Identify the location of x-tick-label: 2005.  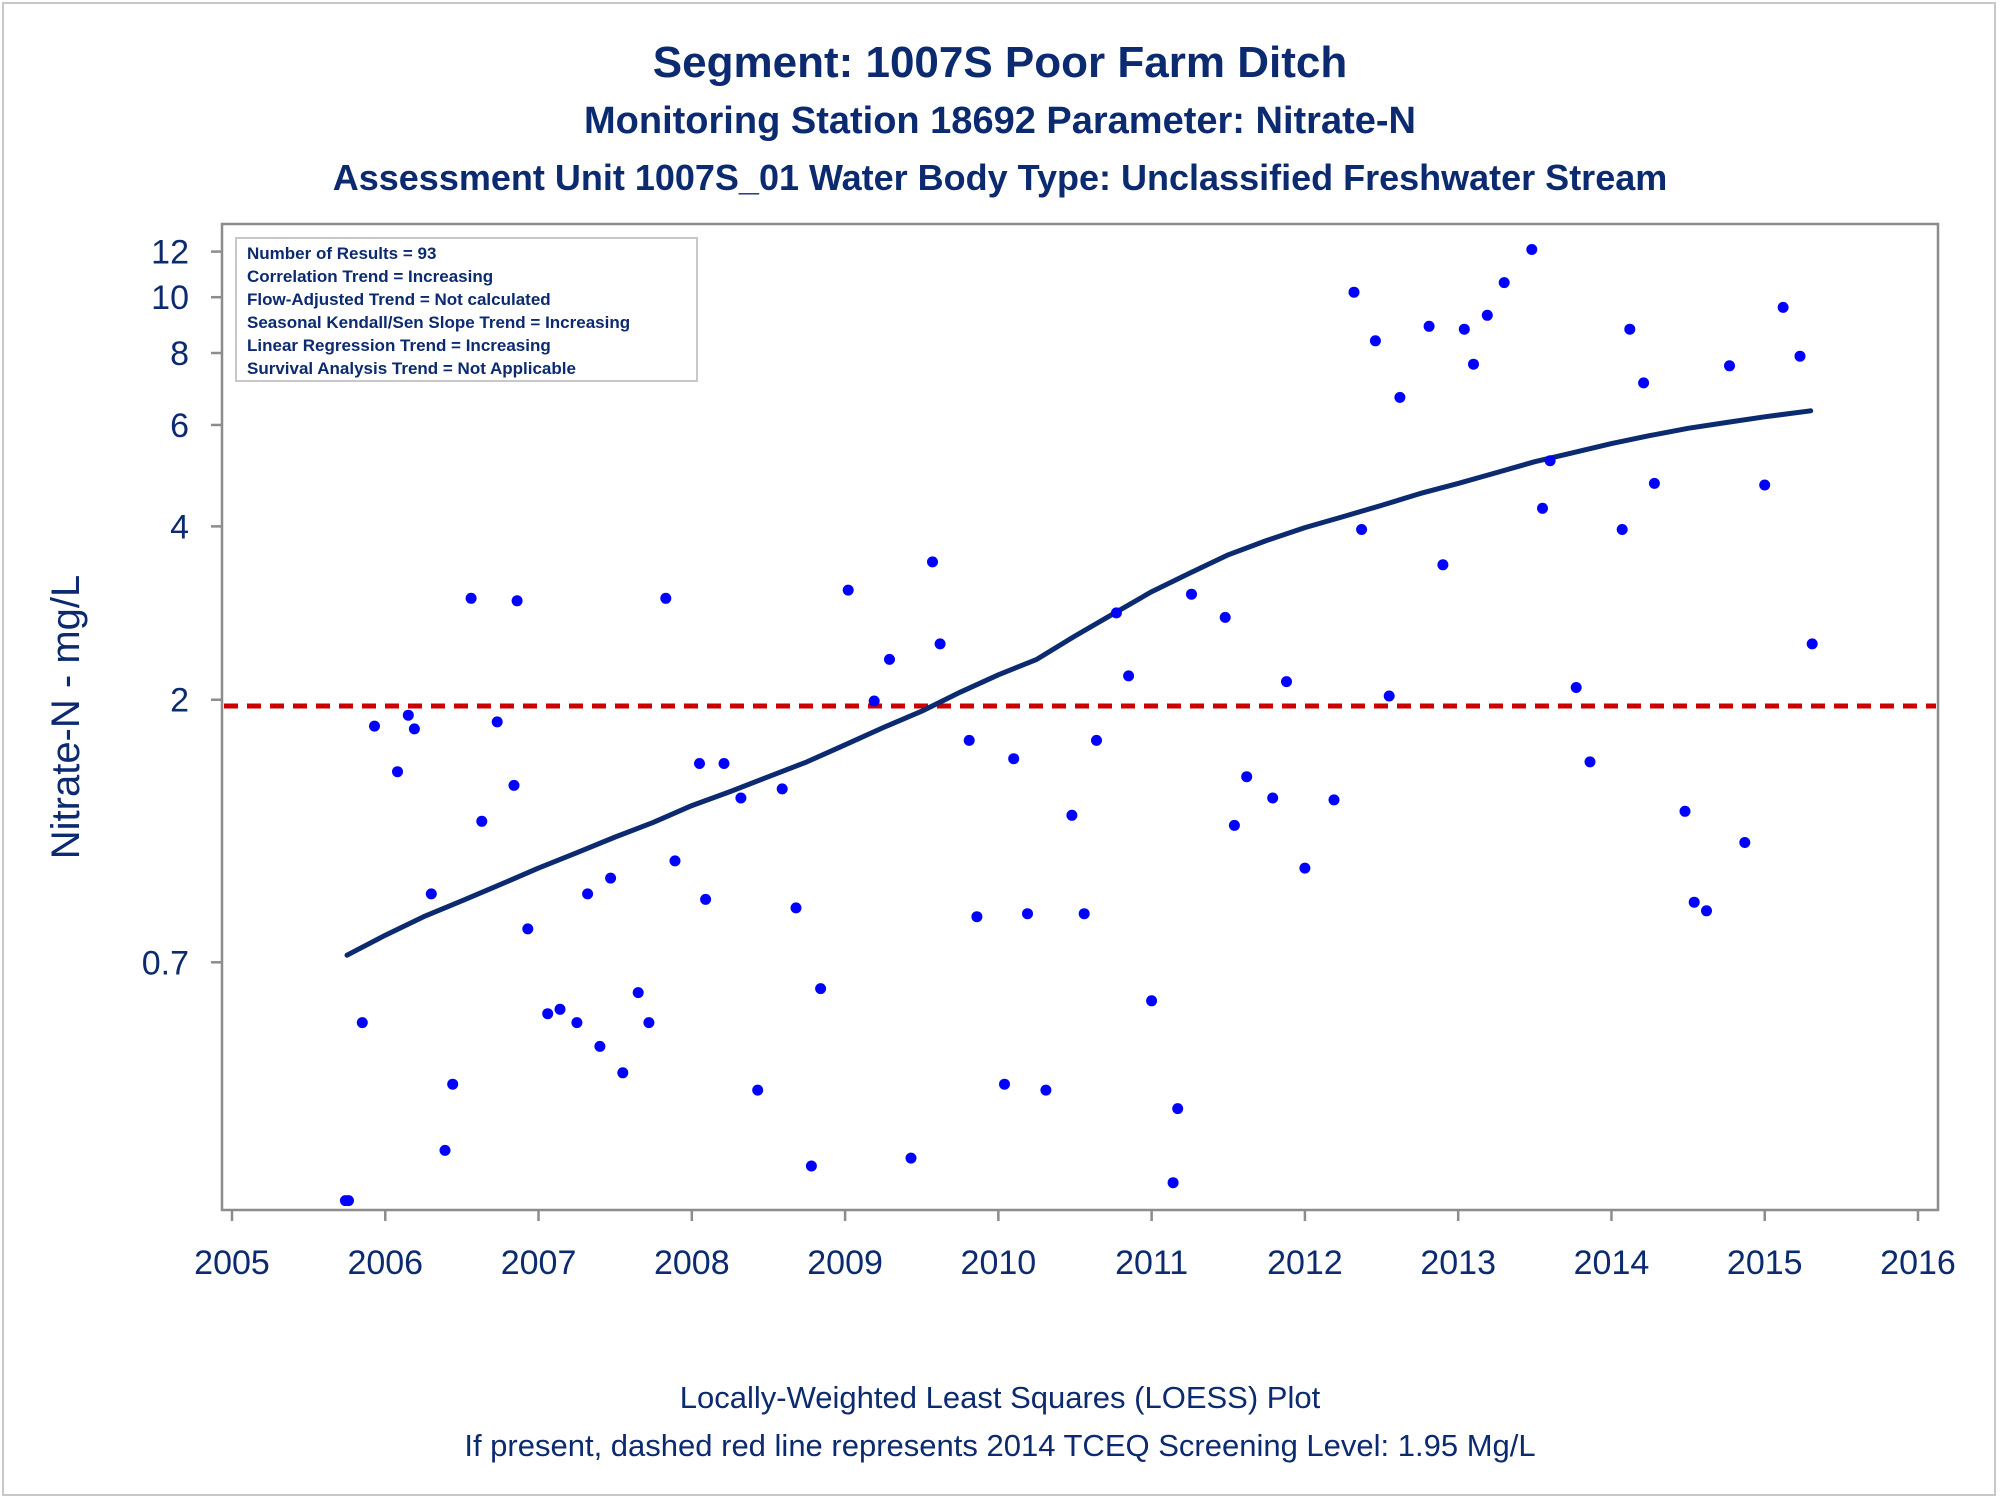
(232, 1263).